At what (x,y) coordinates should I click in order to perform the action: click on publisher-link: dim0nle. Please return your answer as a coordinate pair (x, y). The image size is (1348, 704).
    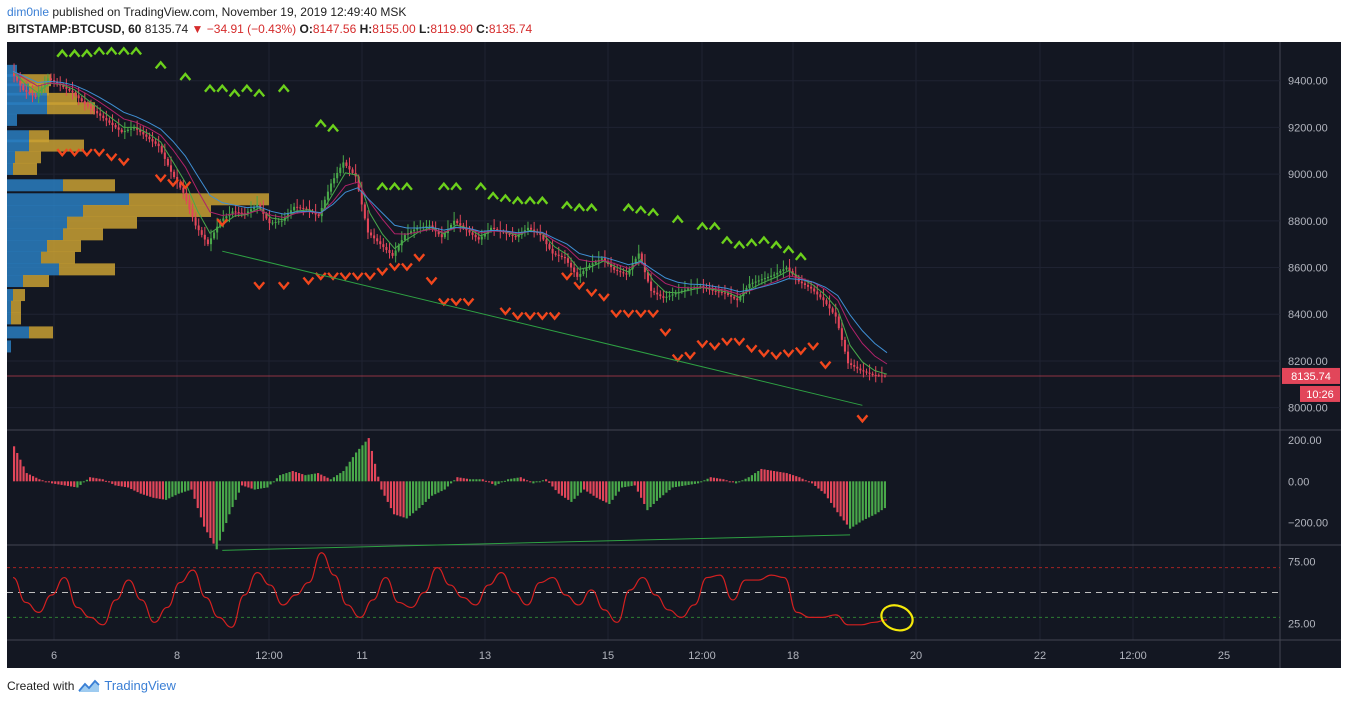
    Looking at the image, I should click on (28, 12).